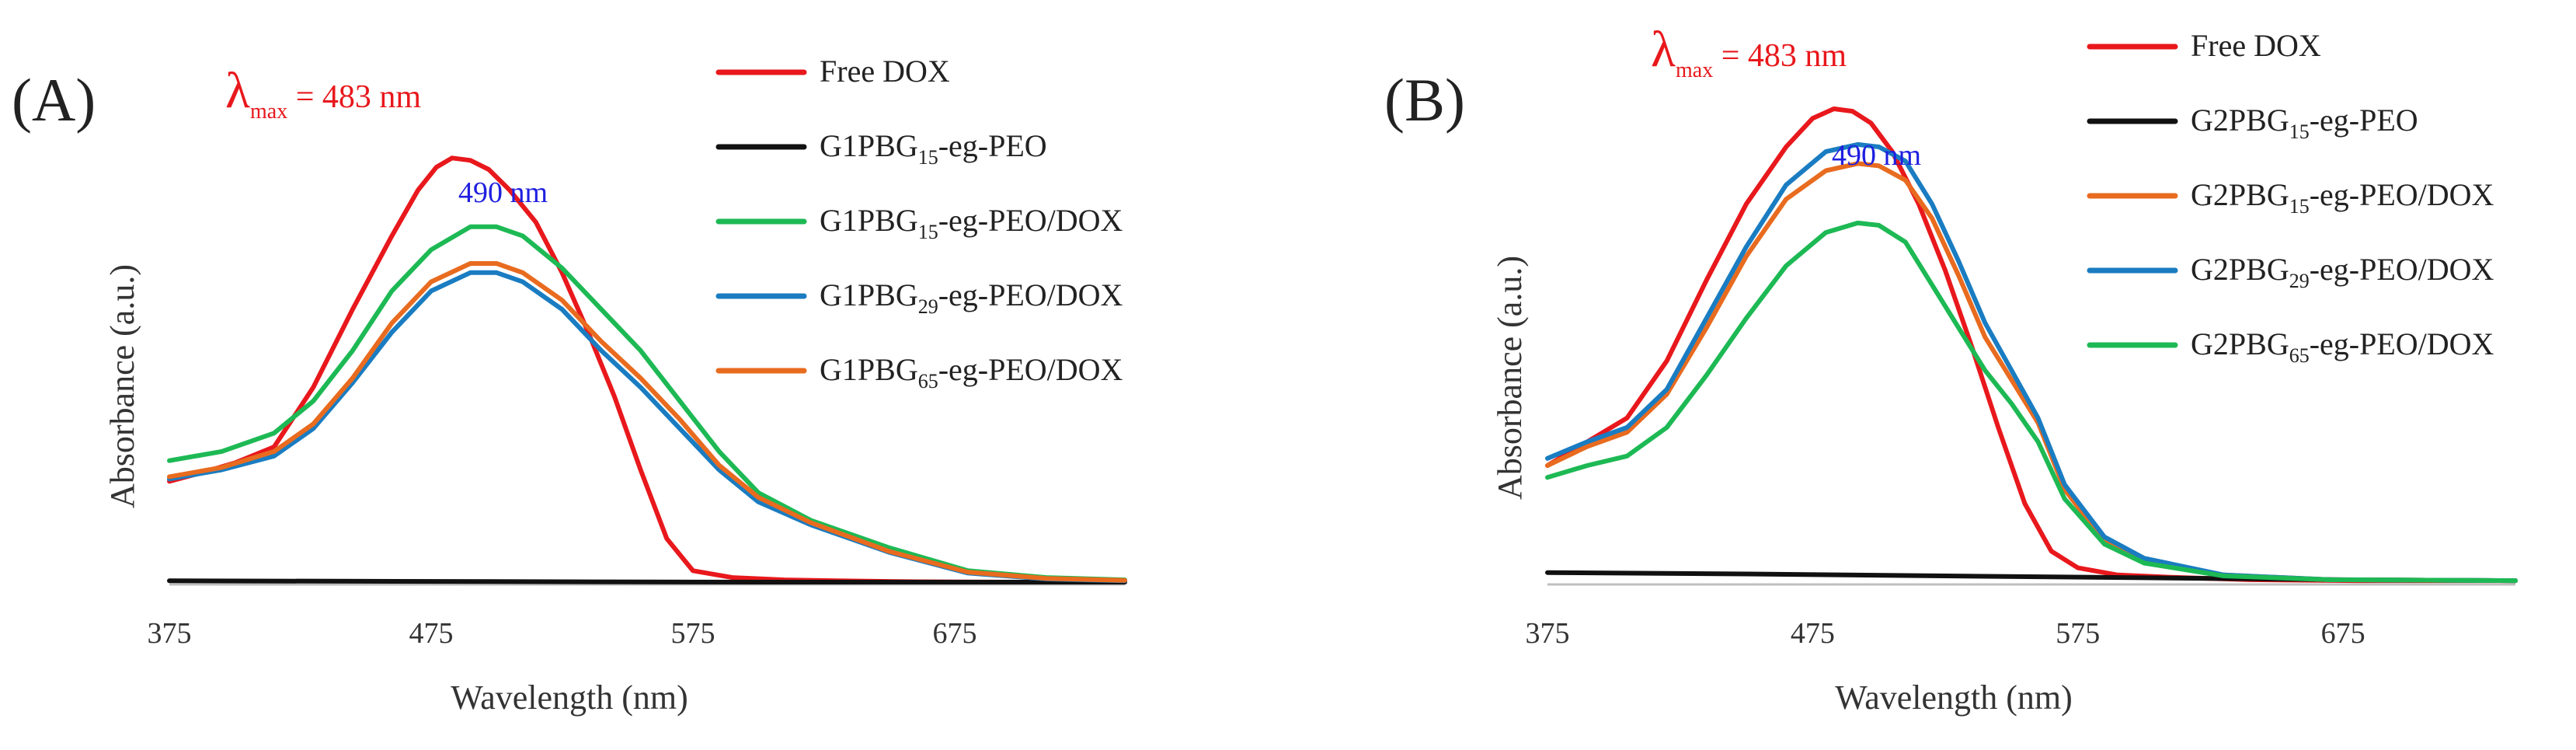 This screenshot has height=750, width=2576. Describe the element at coordinates (2342, 197) in the screenshot. I see `legend-label: G2PBG15-eg-PEO/DOX` at that location.